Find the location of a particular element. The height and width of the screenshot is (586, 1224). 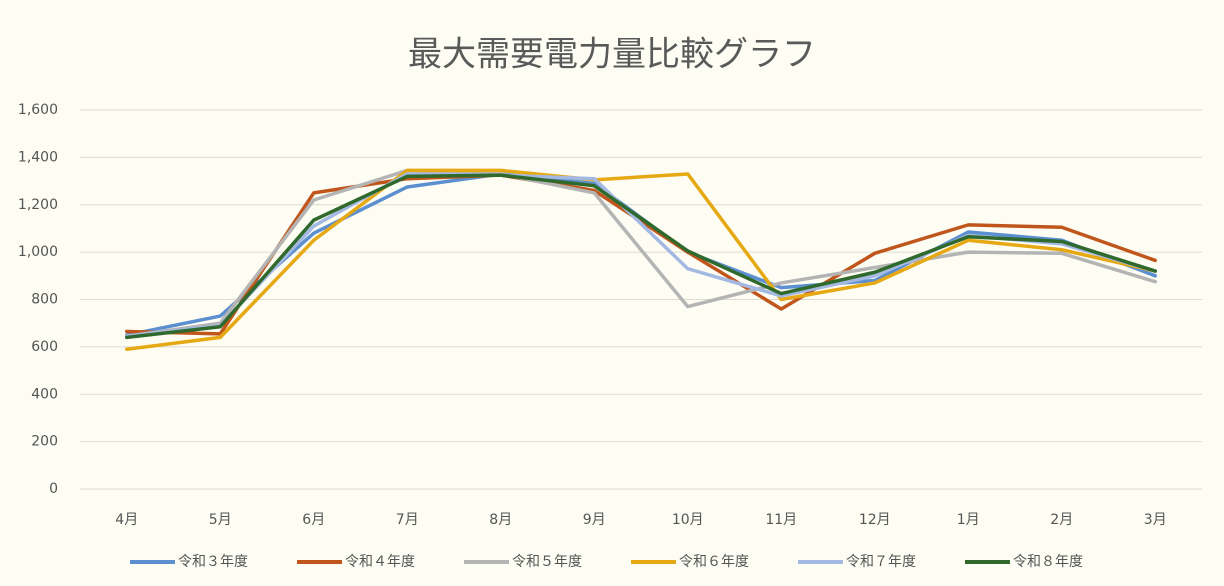

x-tick-label: 8月 is located at coordinates (500, 520).